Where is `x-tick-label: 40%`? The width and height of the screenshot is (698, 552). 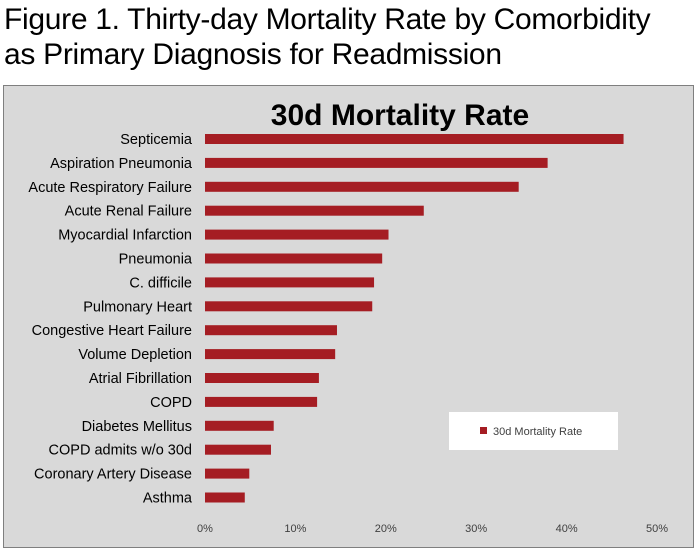
x-tick-label: 40% is located at coordinates (567, 529).